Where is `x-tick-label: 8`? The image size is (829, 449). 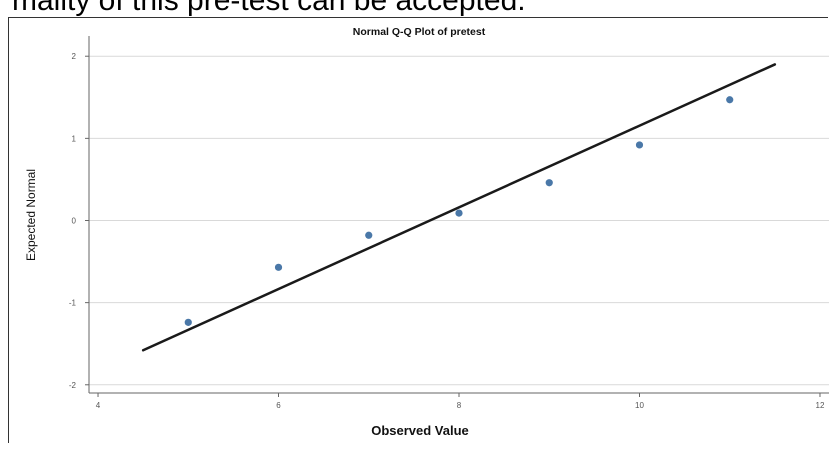 x-tick-label: 8 is located at coordinates (459, 405).